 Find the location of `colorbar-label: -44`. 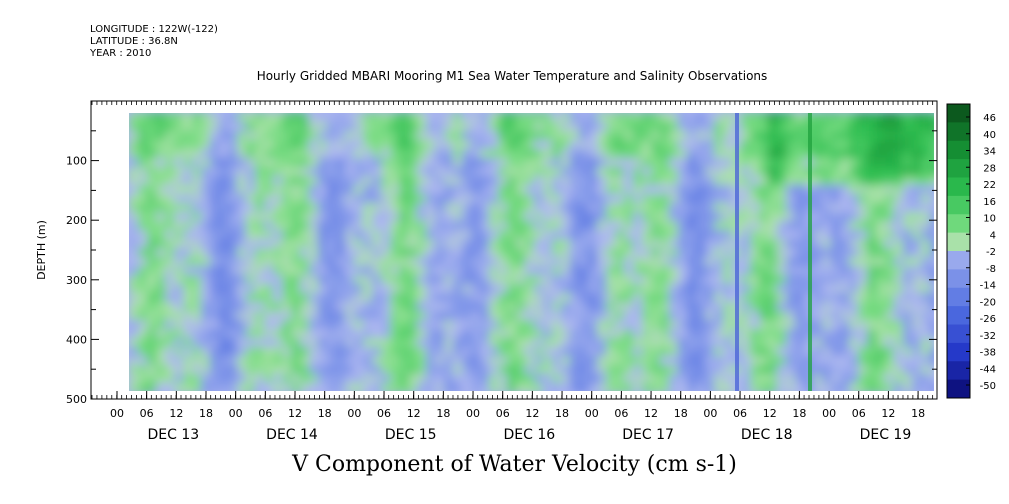

colorbar-label: -44 is located at coordinates (988, 369).